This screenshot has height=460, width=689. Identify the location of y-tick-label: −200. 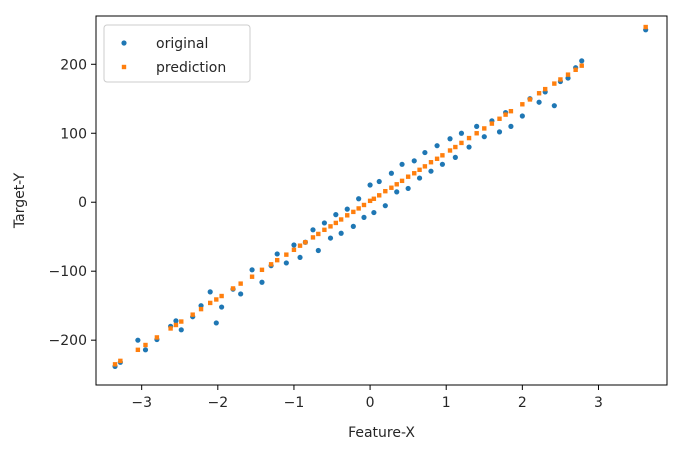
(68, 341).